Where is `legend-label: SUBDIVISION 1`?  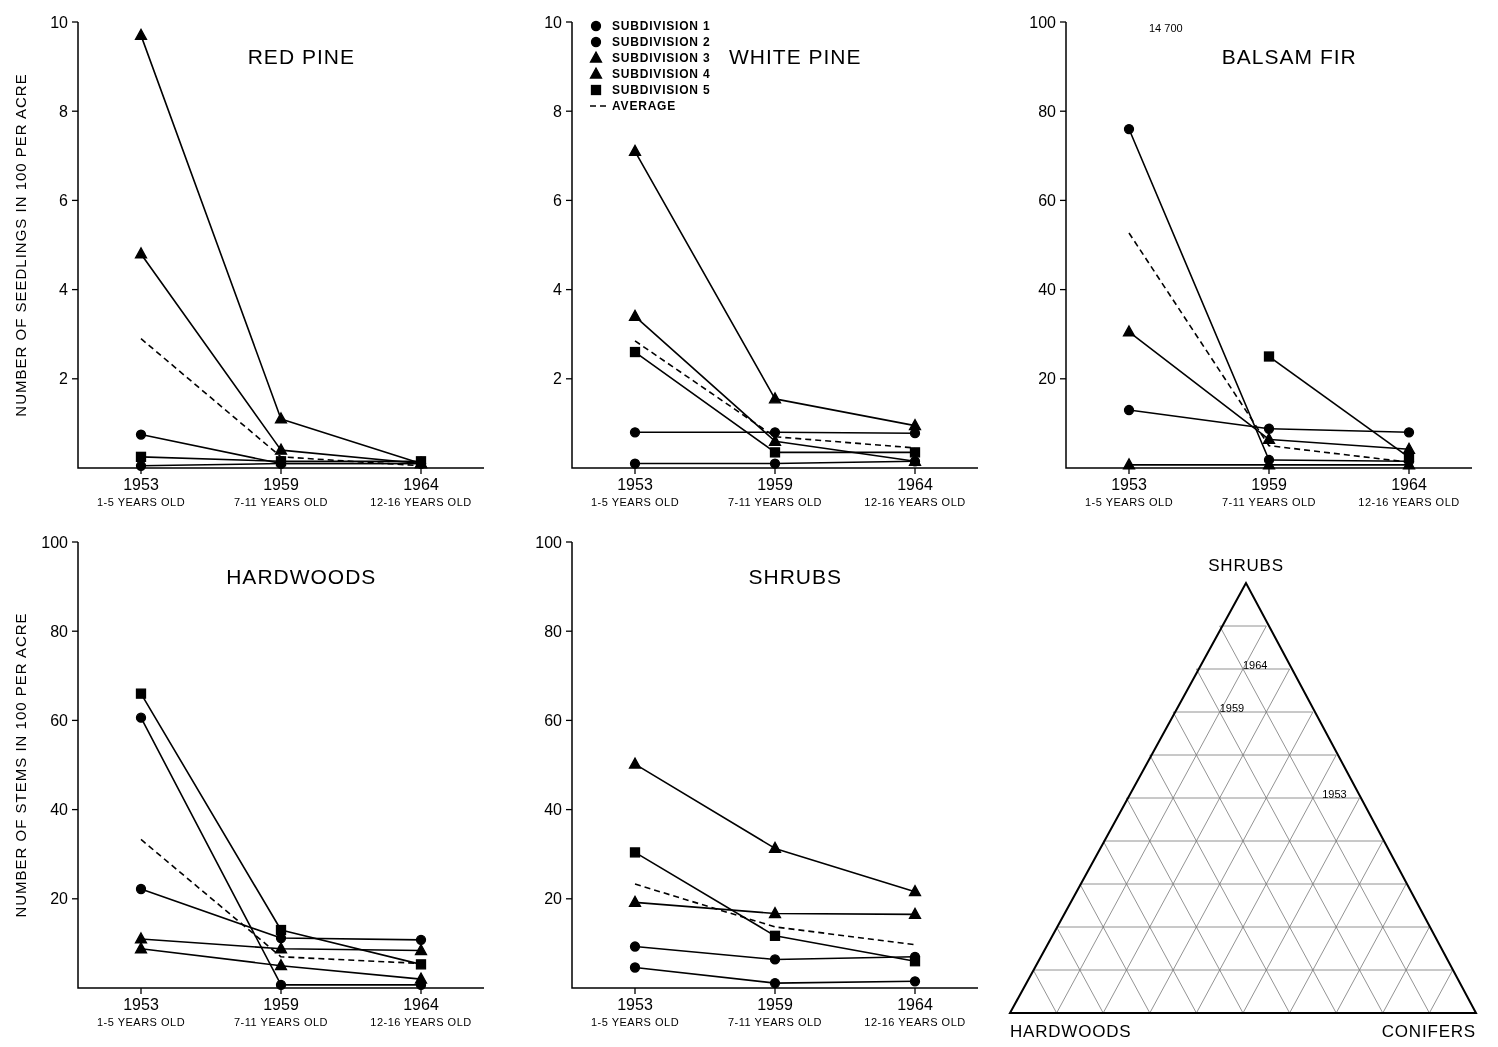
legend-label: SUBDIVISION 1 is located at coordinates (661, 26).